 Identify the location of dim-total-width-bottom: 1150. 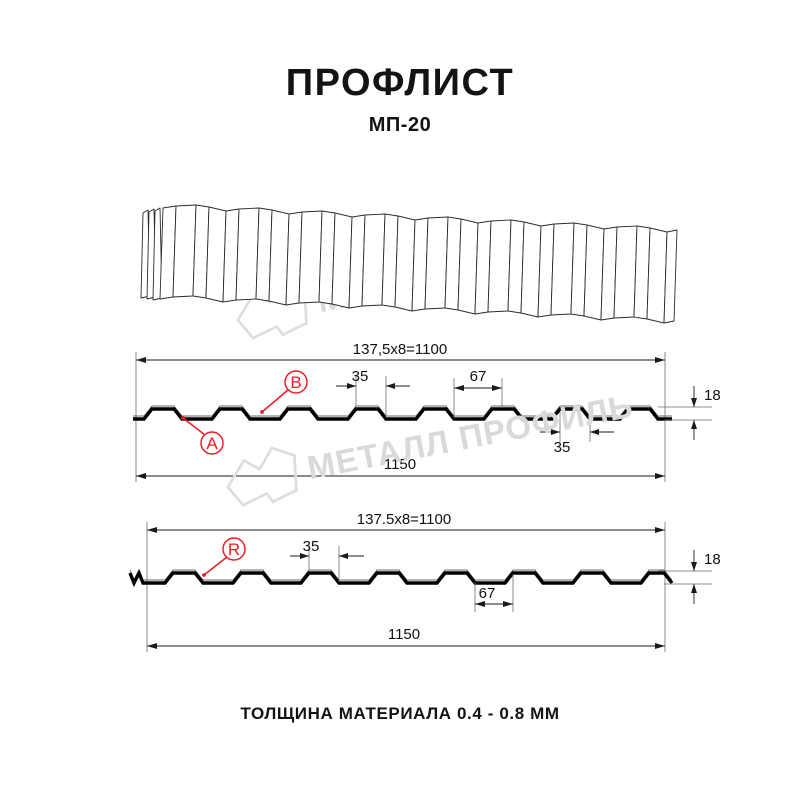
(406, 637).